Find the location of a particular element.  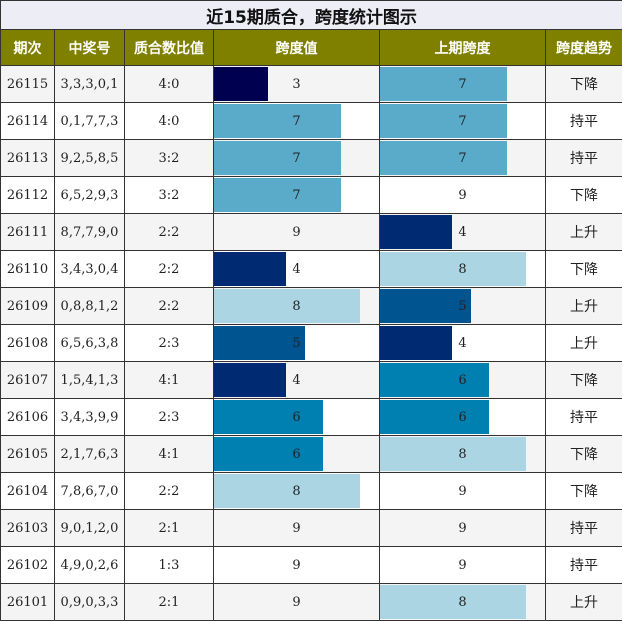

numbers-cell: 9,2,5,8,5 is located at coordinates (89, 158).